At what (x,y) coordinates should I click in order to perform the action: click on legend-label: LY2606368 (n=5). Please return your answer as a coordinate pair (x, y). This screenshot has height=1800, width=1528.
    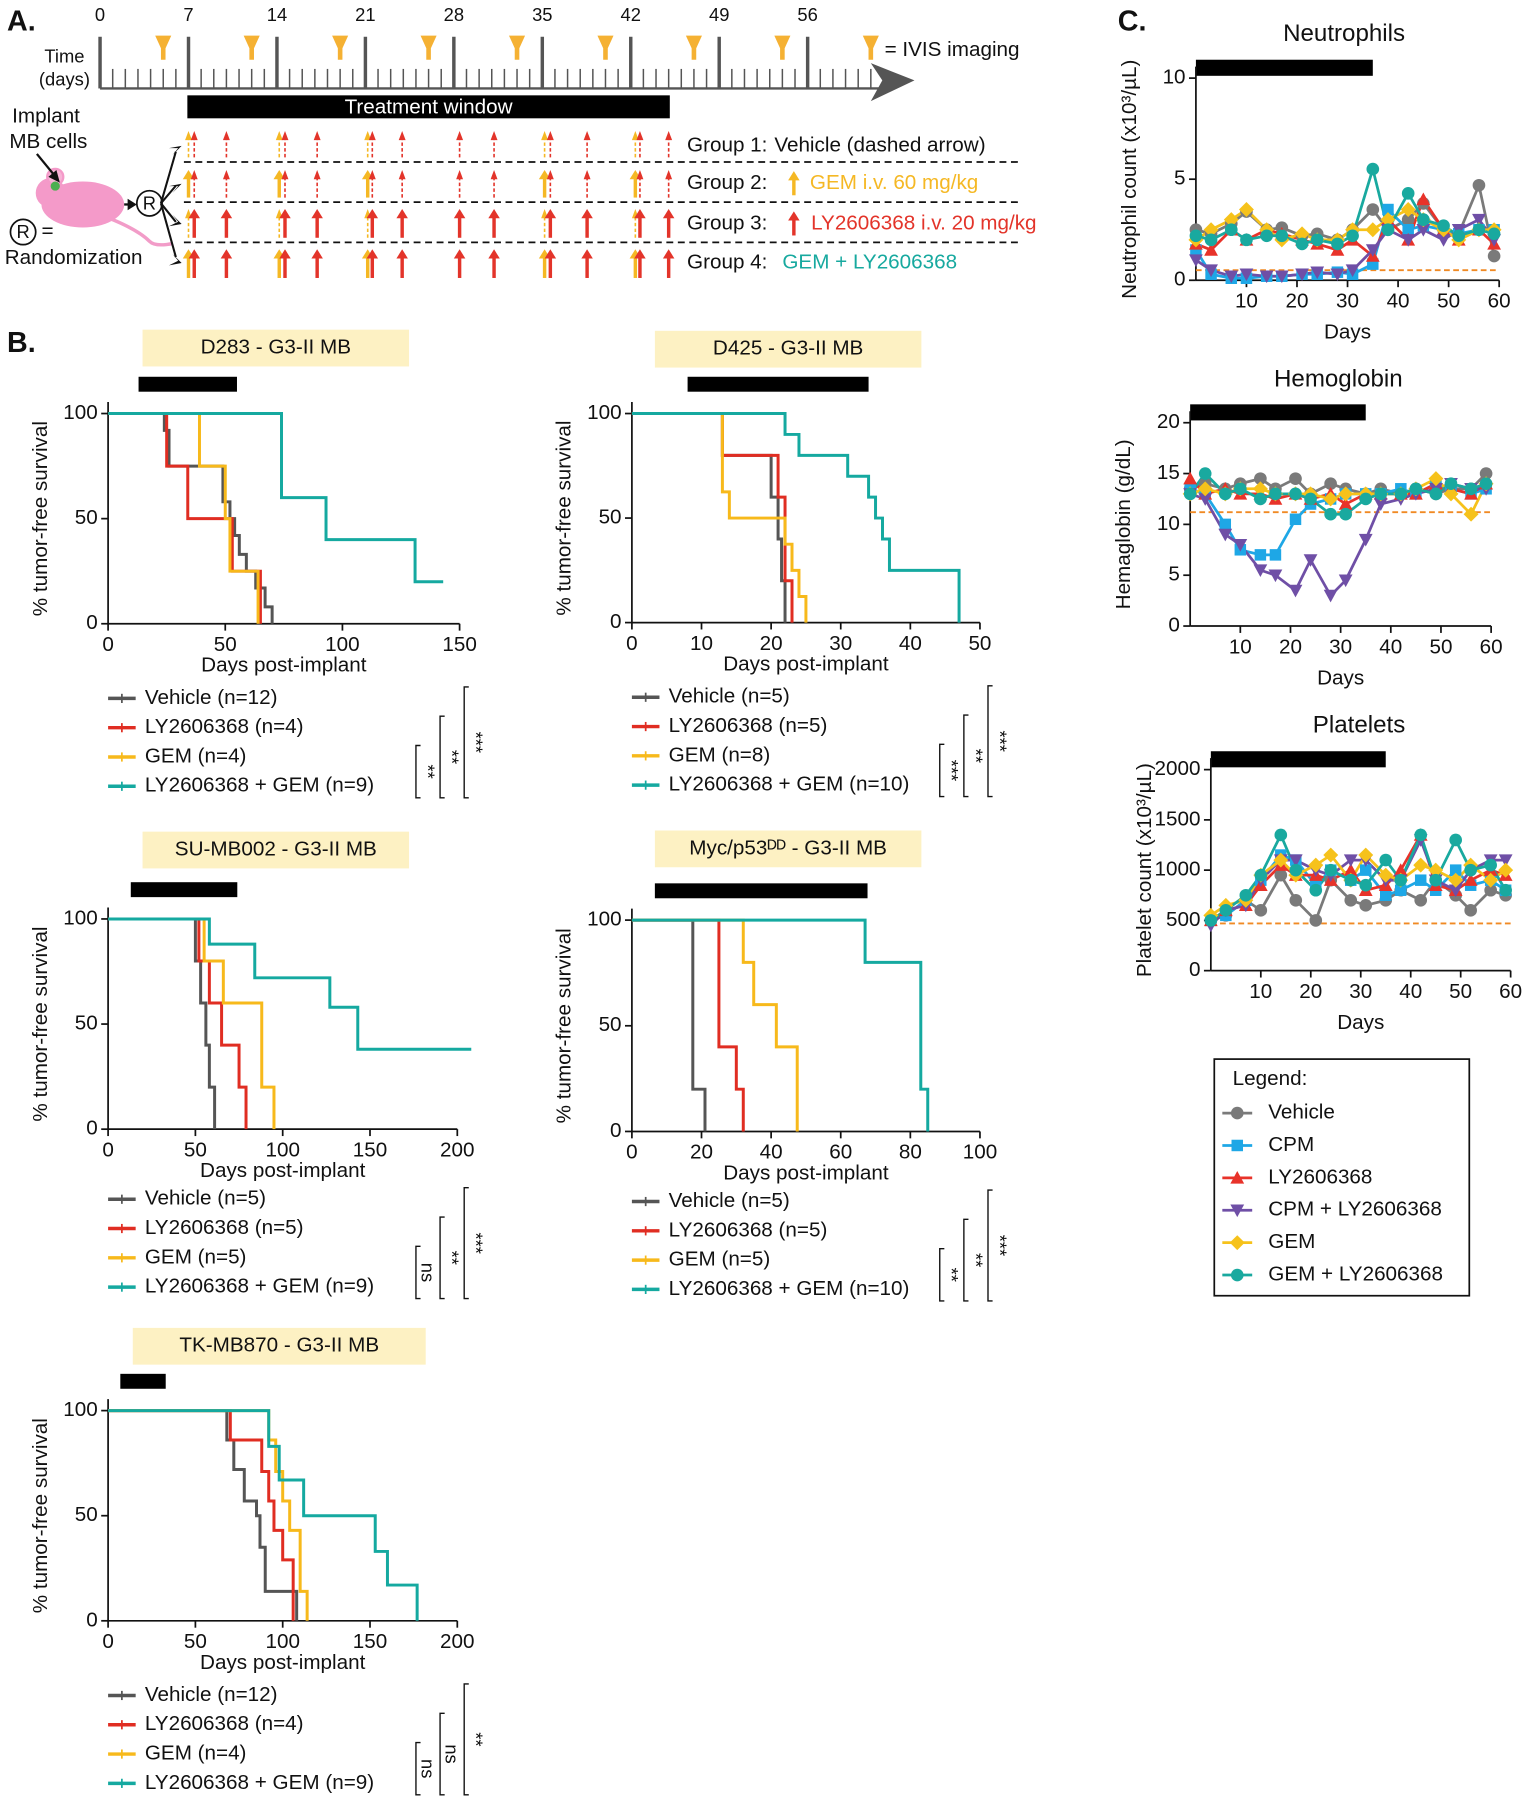
    Looking at the image, I should click on (748, 725).